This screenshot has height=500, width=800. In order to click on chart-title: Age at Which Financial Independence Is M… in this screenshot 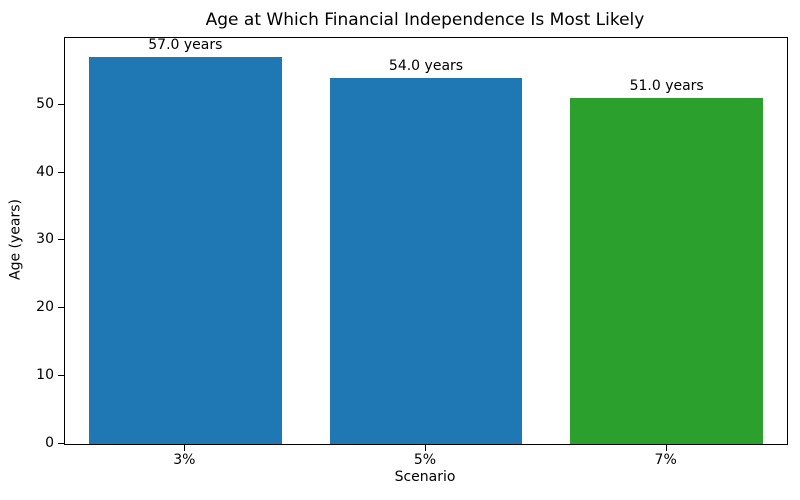, I will do `click(425, 20)`.